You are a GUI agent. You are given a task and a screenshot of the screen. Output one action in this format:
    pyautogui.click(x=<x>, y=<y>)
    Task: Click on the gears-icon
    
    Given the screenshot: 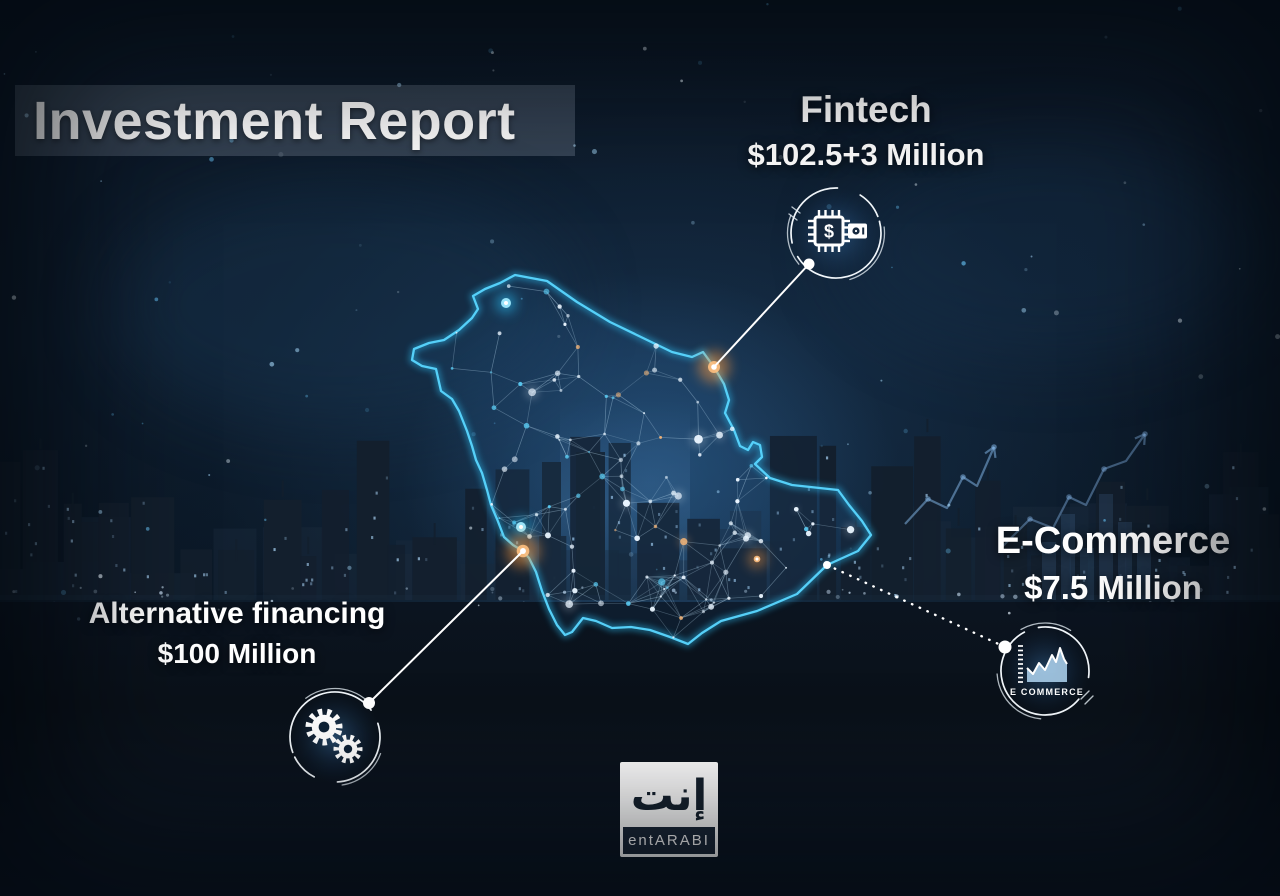 What is the action you would take?
    pyautogui.click(x=335, y=737)
    